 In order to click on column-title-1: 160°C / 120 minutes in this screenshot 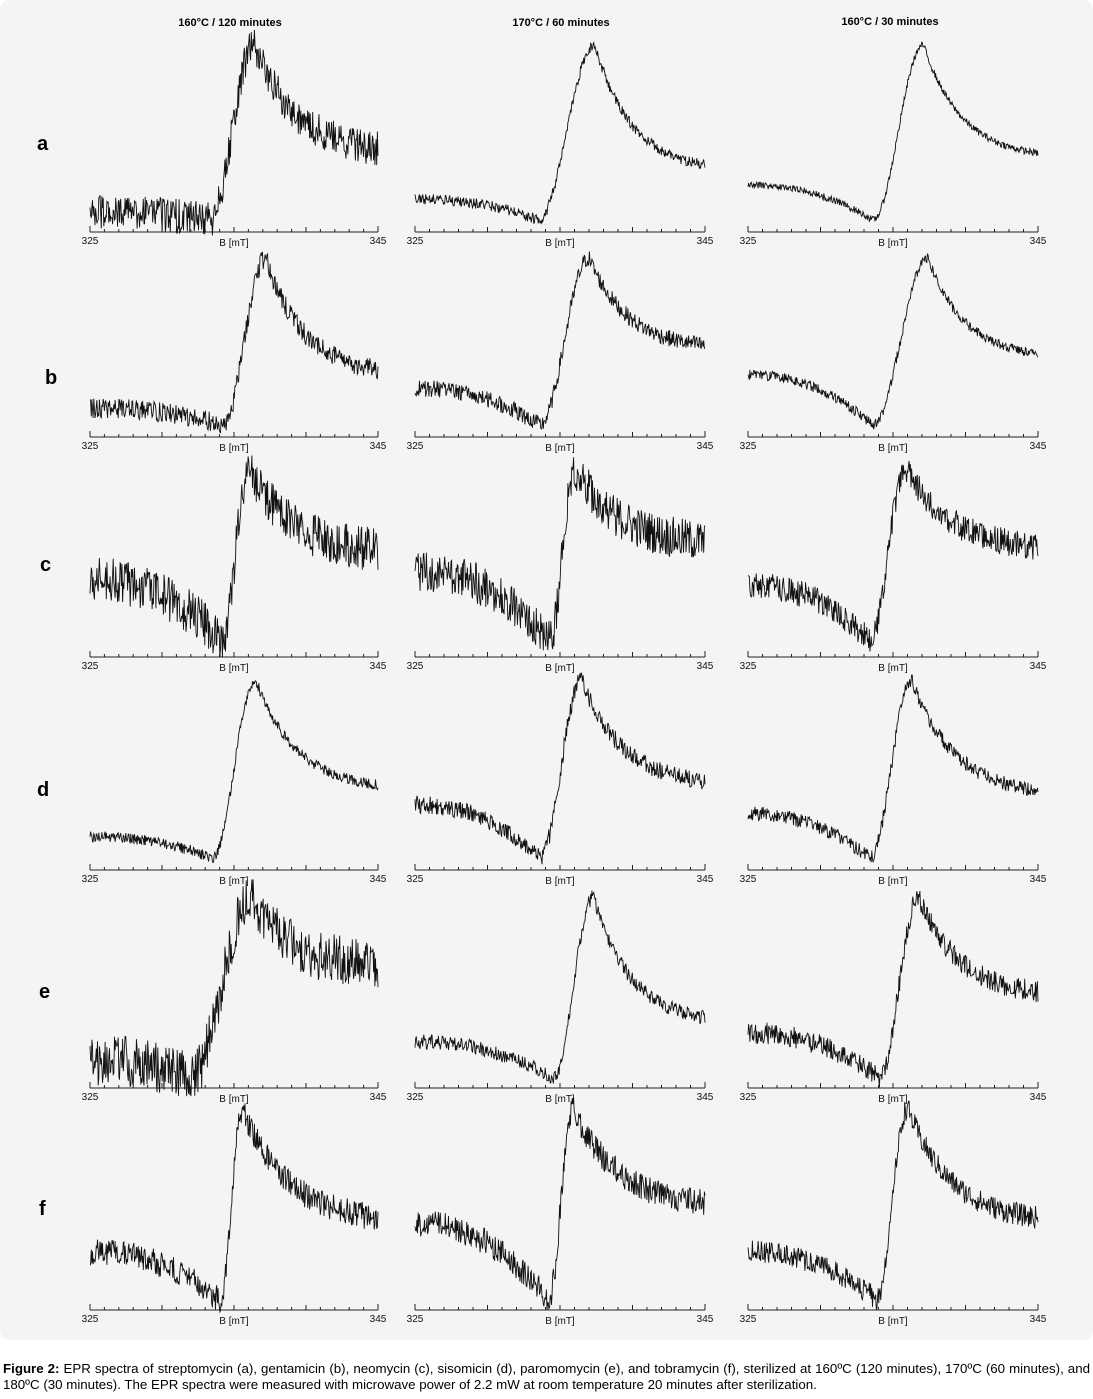, I will do `click(229, 23)`.